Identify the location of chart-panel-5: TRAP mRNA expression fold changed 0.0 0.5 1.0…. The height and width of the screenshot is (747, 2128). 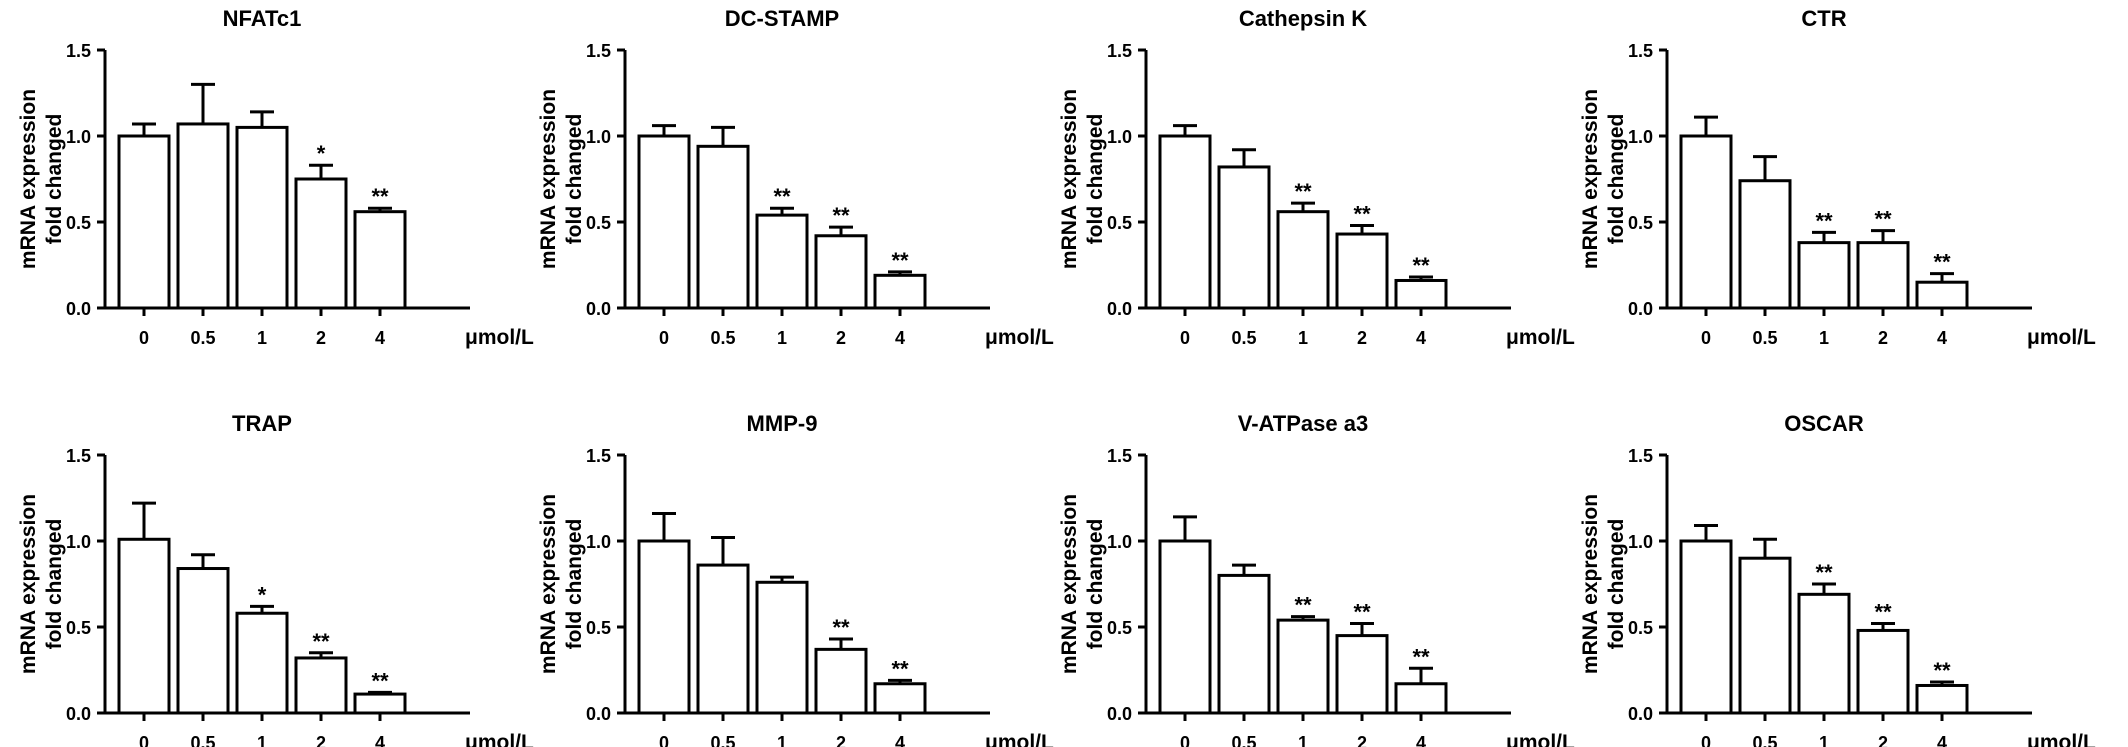
(275, 579).